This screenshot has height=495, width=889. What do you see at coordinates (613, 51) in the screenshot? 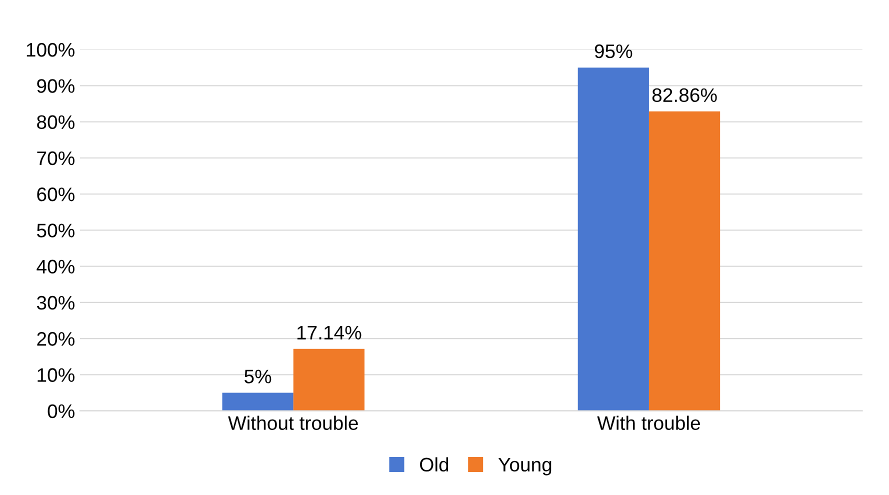
I see `data-label: 95%` at bounding box center [613, 51].